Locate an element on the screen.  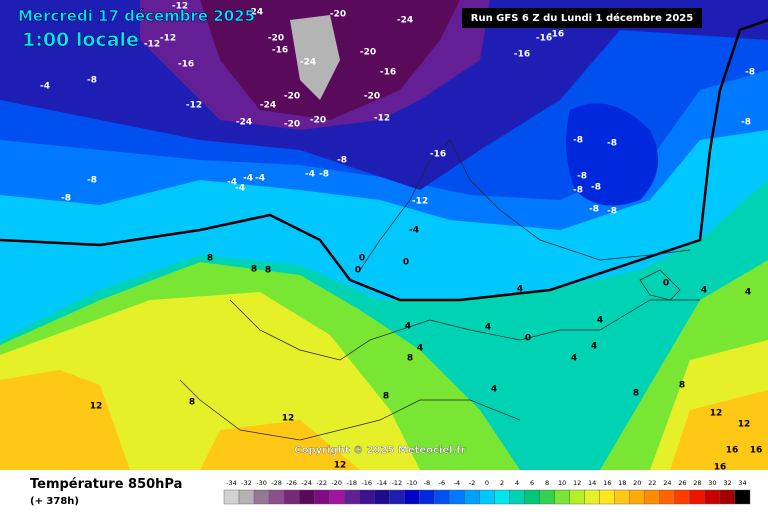
run-info: Run GFS 6 Z du Lundi 1 décembre 2025 is located at coordinates (582, 18).